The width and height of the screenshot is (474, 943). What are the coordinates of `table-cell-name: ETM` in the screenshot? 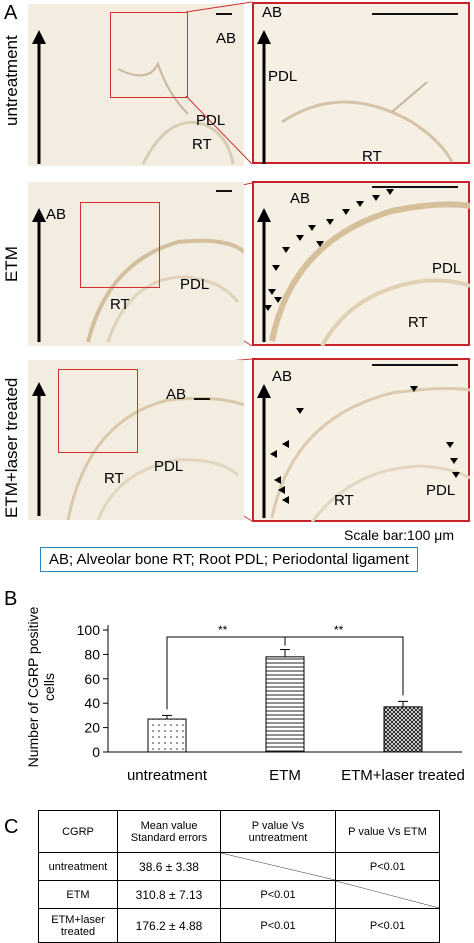 It's located at (78, 894).